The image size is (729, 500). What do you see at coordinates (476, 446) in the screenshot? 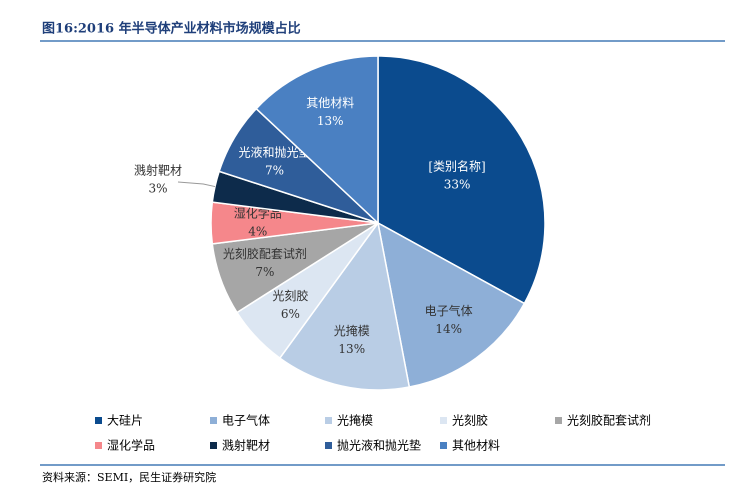
I see `legend-label: 其他材料` at bounding box center [476, 446].